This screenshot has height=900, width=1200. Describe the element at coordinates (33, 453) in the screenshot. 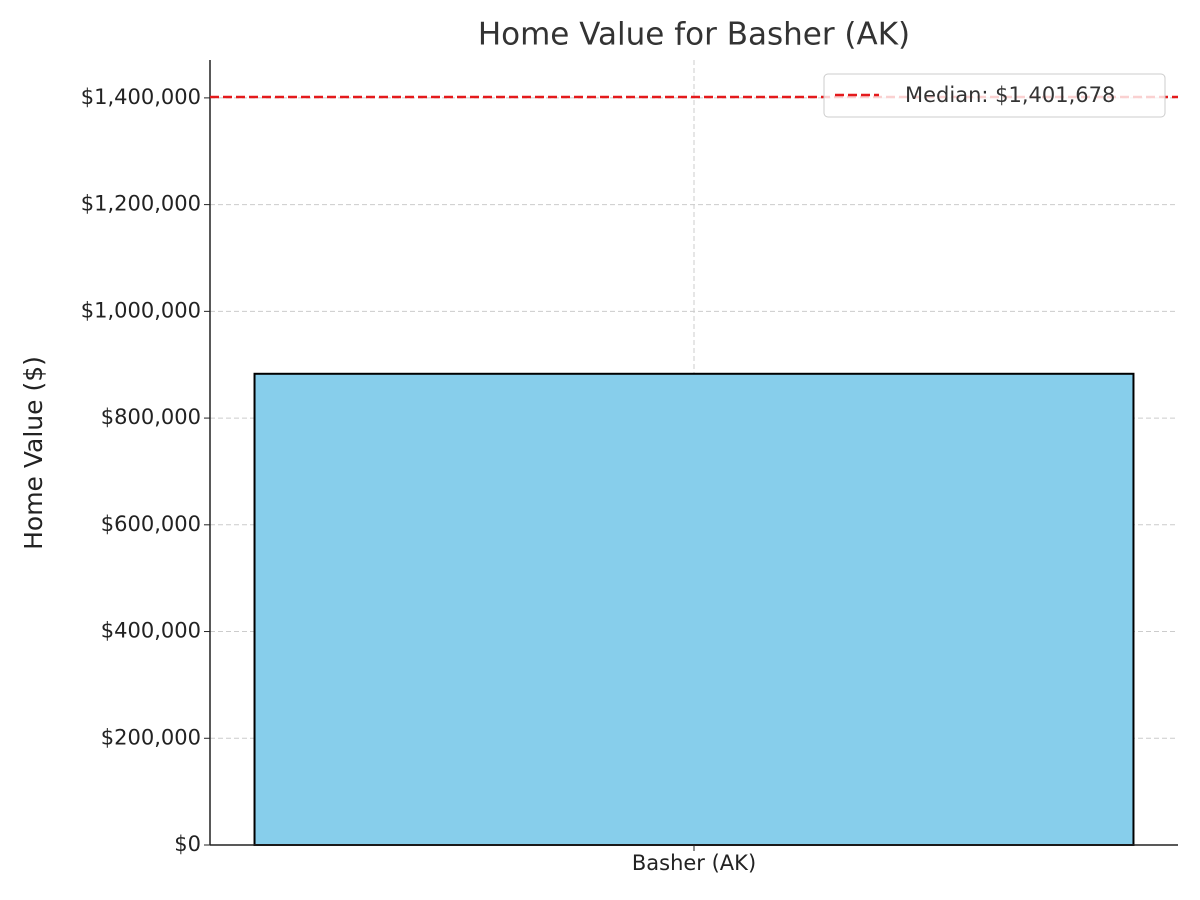

I see `y-axis-label: Home Value ($)` at that location.